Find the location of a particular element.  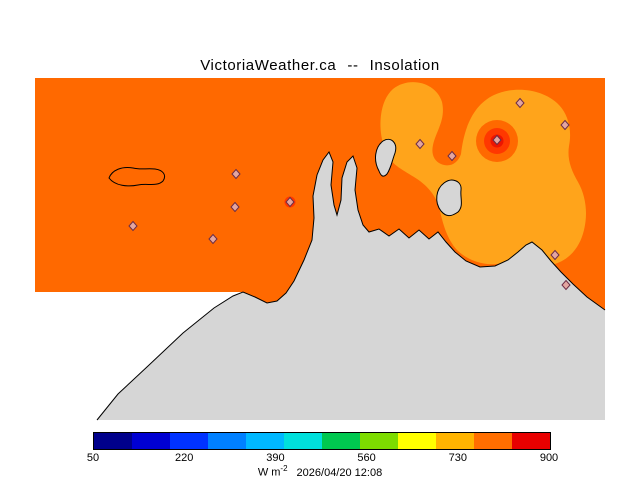

map-title-variable: Insolation is located at coordinates (404, 65).